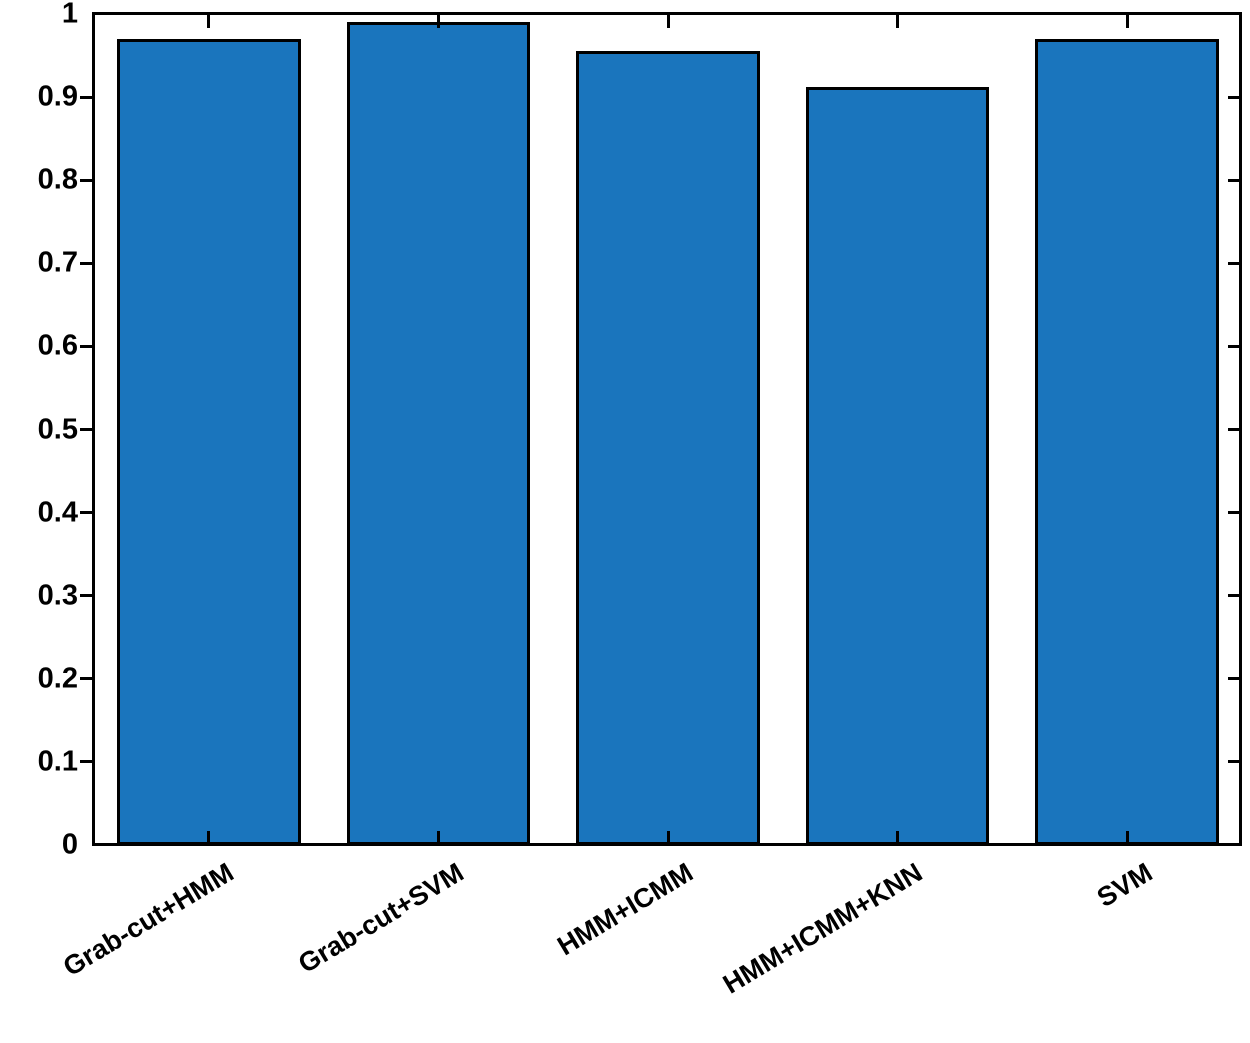 This screenshot has height=1043, width=1250. Describe the element at coordinates (624, 909) in the screenshot. I see `x-tick-label: HMM+ICMM` at that location.